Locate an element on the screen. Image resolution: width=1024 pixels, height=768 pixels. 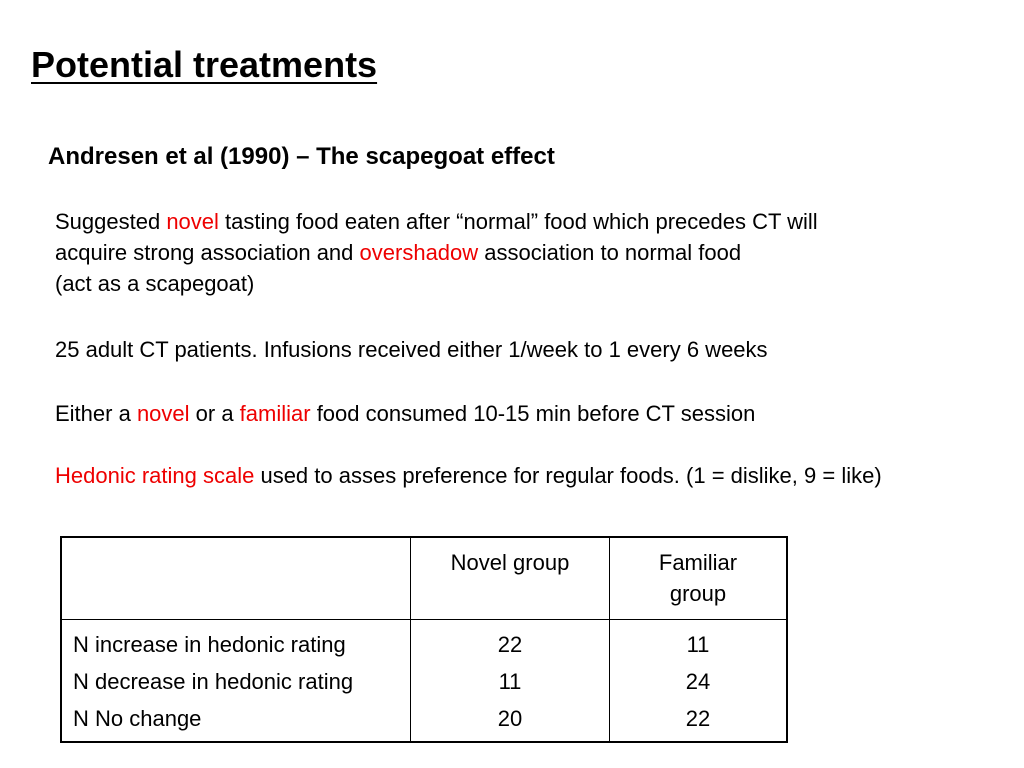
highlight-overshadow: overshadow is located at coordinates (419, 252).